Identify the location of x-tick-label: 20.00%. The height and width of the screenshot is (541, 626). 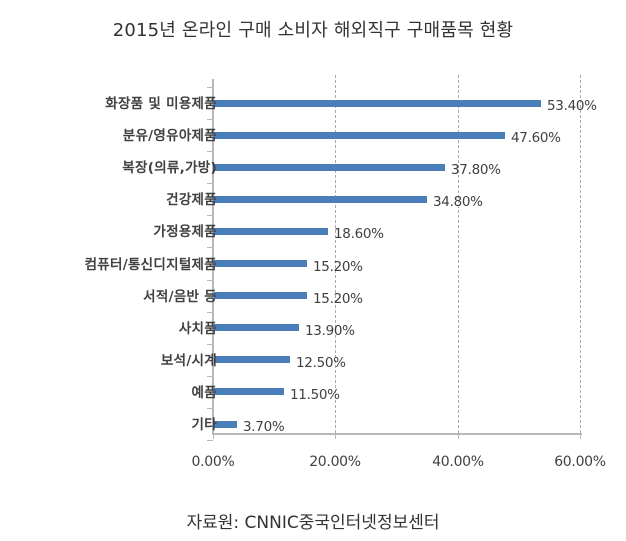
(335, 462).